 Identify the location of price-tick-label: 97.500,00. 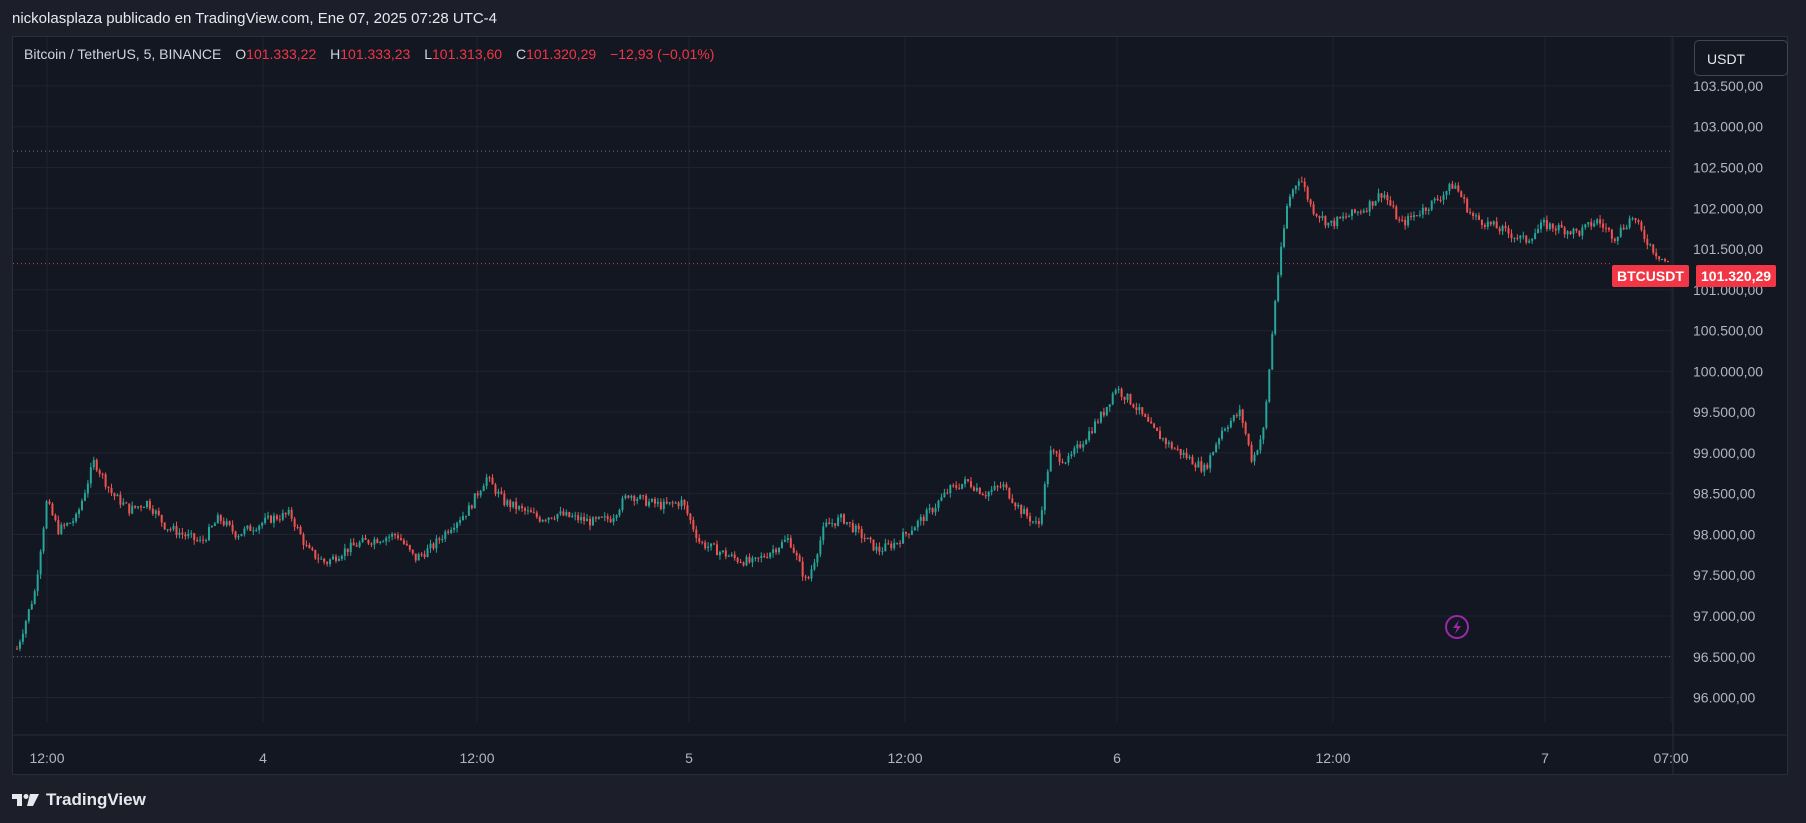
(1724, 575).